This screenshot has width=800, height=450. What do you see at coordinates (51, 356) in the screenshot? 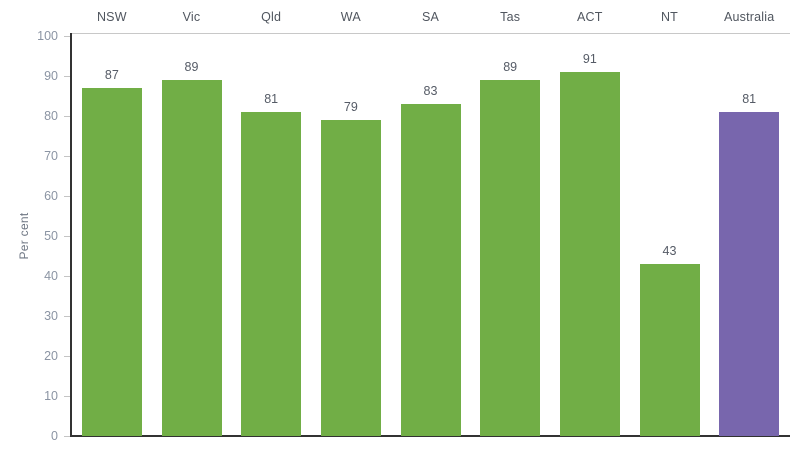
I see `y-tick-label-20: 20` at bounding box center [51, 356].